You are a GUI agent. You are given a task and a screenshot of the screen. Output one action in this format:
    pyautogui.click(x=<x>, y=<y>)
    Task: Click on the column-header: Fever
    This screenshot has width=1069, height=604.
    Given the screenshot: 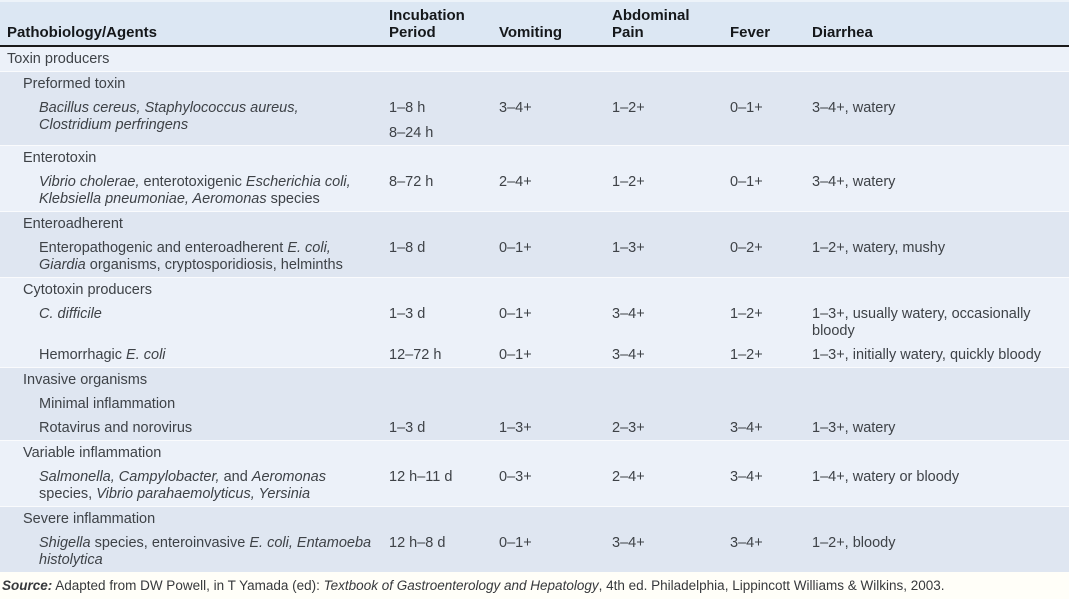 What is the action you would take?
    pyautogui.click(x=750, y=32)
    